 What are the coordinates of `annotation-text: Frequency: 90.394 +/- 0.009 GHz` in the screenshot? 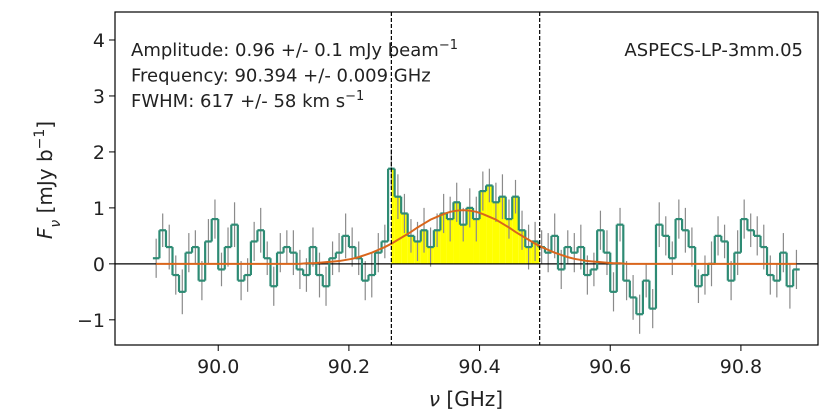 It's located at (281, 76).